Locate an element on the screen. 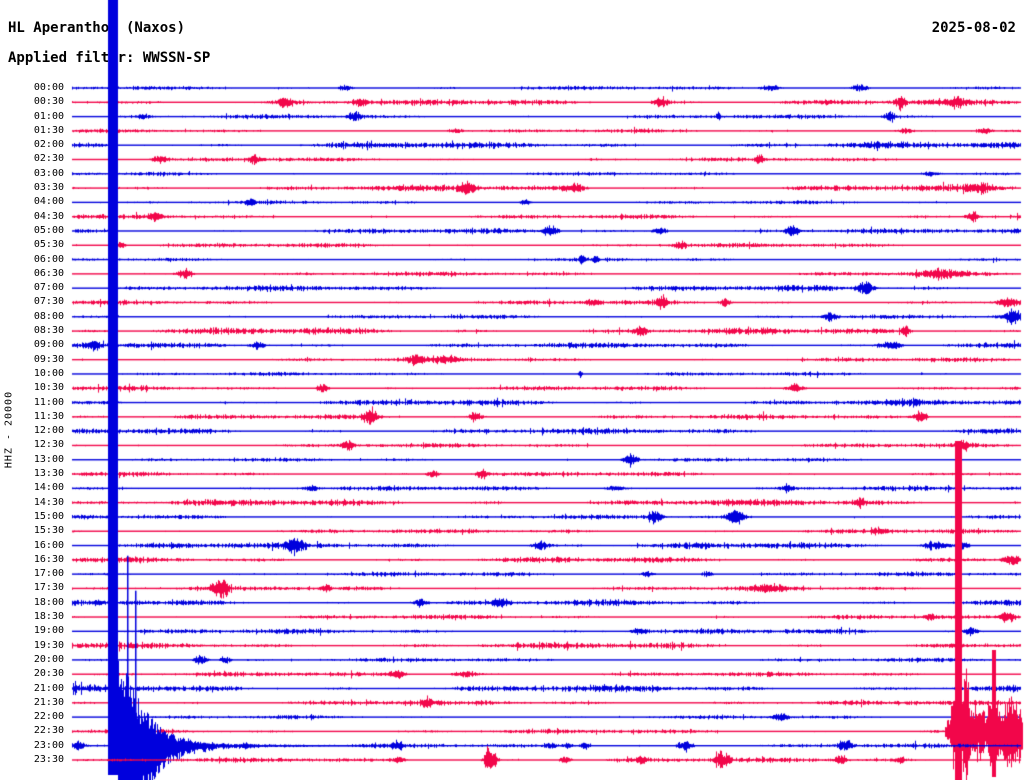 Image resolution: width=1024 pixels, height=780 pixels. row-time-label: 15:30 is located at coordinates (48, 531).